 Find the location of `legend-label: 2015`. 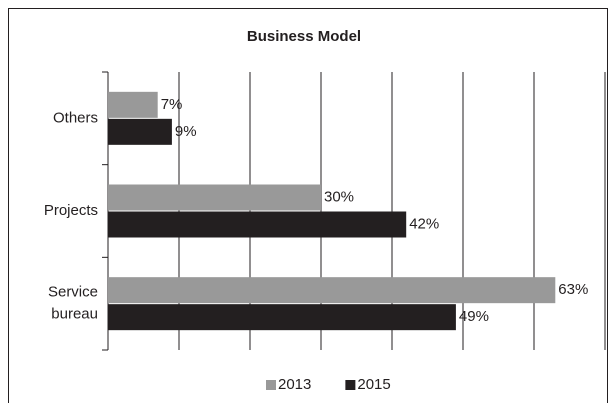

legend-label: 2015 is located at coordinates (373, 384).